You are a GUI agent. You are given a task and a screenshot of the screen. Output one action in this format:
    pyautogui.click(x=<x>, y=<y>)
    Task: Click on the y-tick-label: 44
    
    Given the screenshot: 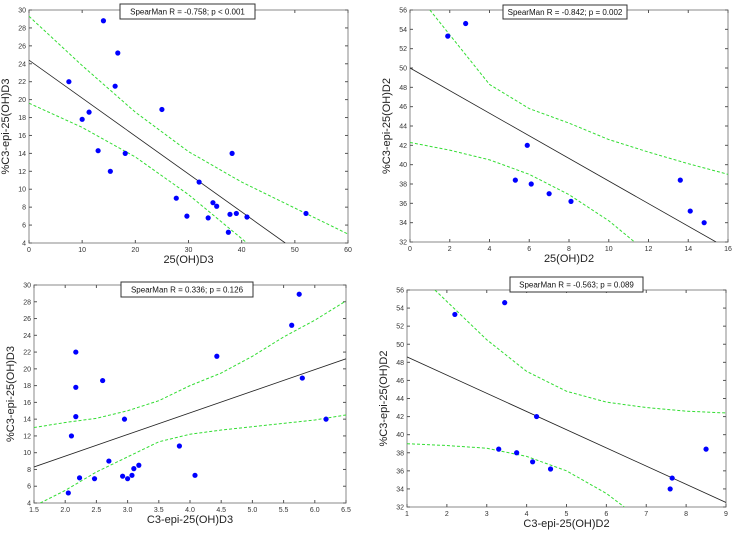 What is the action you would take?
    pyautogui.click(x=400, y=399)
    